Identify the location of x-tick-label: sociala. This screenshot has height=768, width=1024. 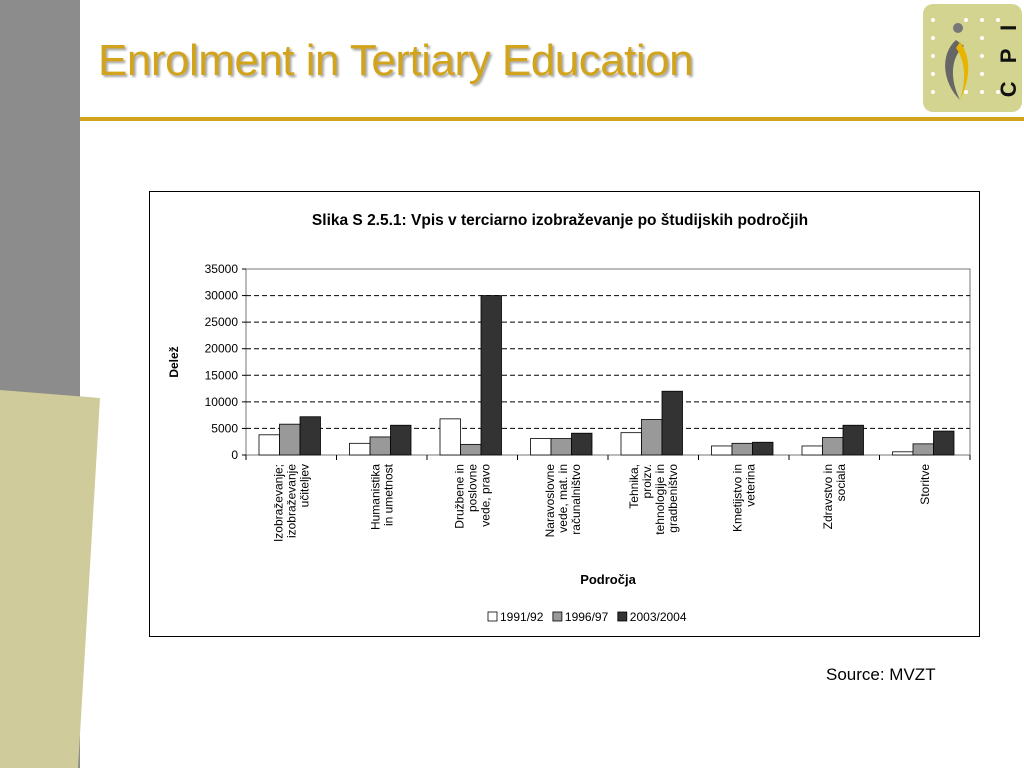
(841, 483).